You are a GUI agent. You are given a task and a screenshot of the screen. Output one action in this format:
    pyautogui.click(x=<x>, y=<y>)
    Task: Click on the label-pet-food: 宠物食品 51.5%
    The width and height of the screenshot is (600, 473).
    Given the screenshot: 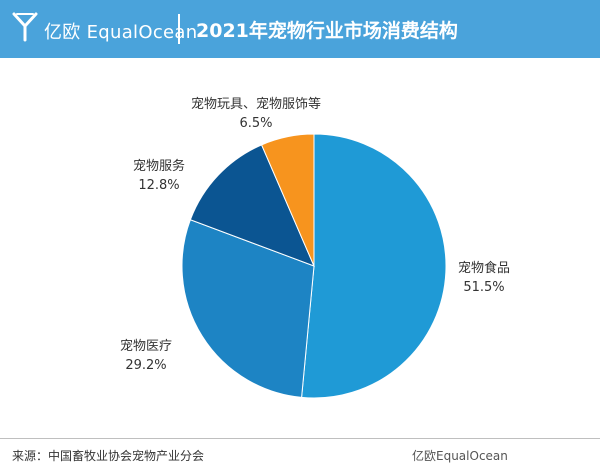 What is the action you would take?
    pyautogui.click(x=484, y=279)
    